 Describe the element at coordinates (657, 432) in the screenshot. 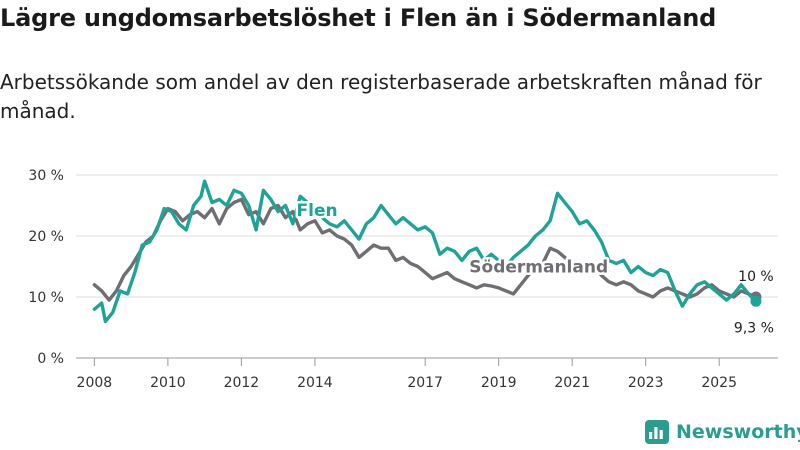

I see `bar-chart-icon` at that location.